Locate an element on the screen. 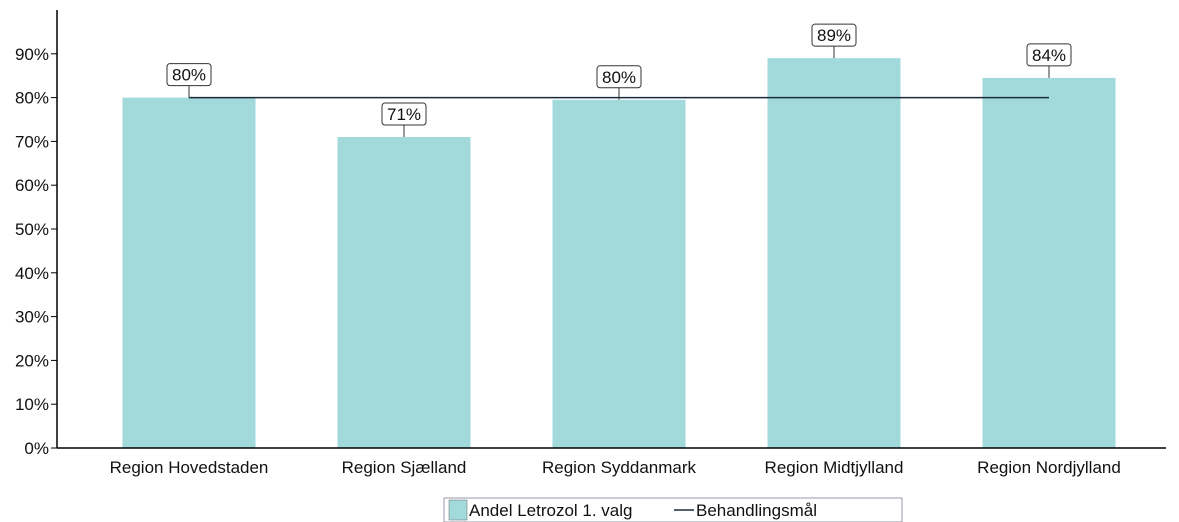 This screenshot has width=1179, height=522. x-tick-label: Region Hovedstaden is located at coordinates (189, 467).